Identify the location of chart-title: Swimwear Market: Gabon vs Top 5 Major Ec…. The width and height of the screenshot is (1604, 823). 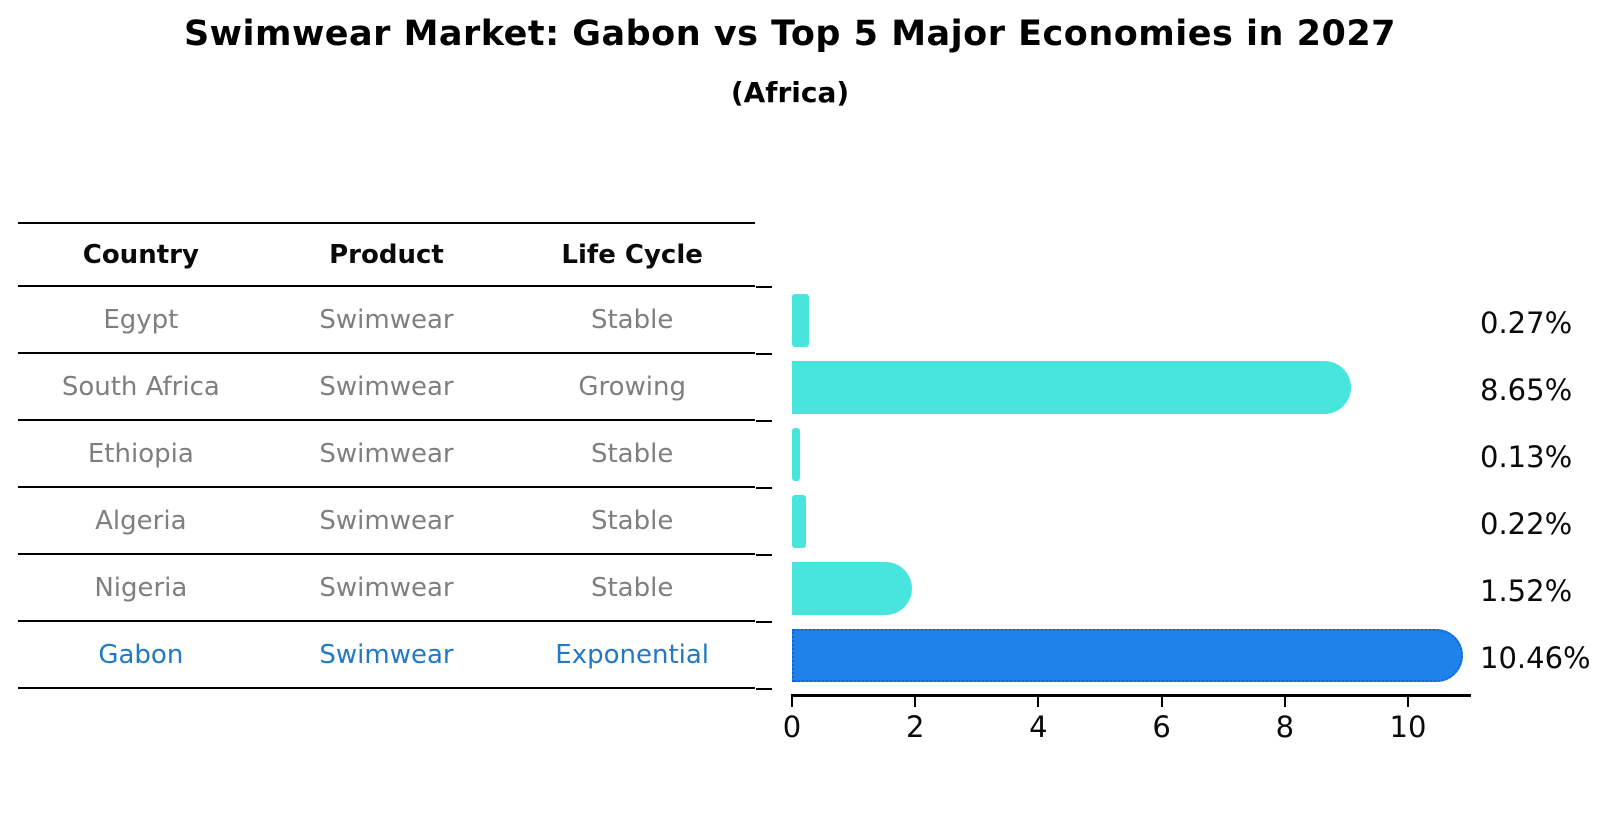
(790, 34).